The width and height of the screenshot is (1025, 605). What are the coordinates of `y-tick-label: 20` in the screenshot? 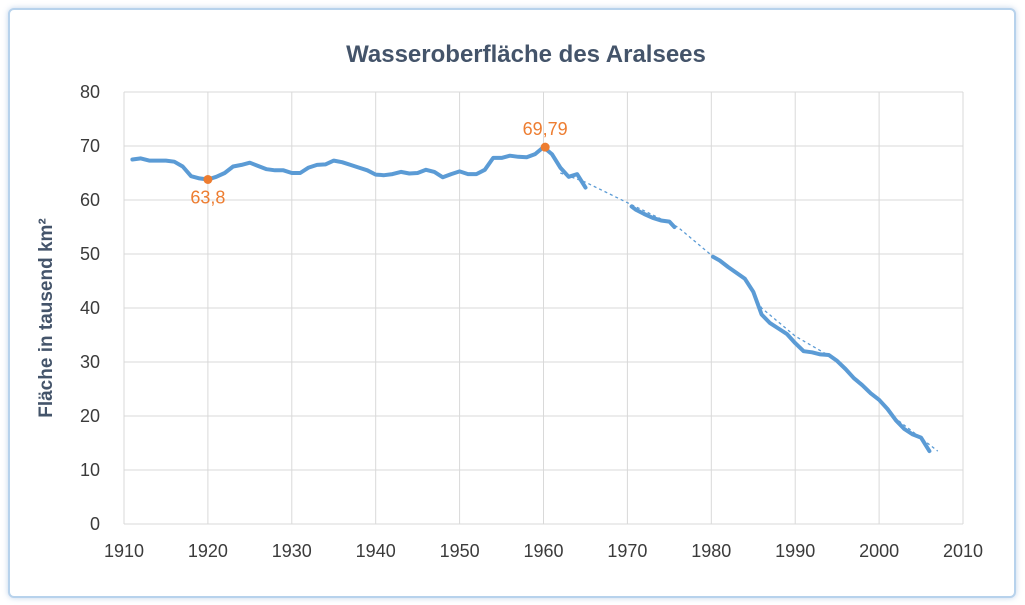 It's located at (90, 416).